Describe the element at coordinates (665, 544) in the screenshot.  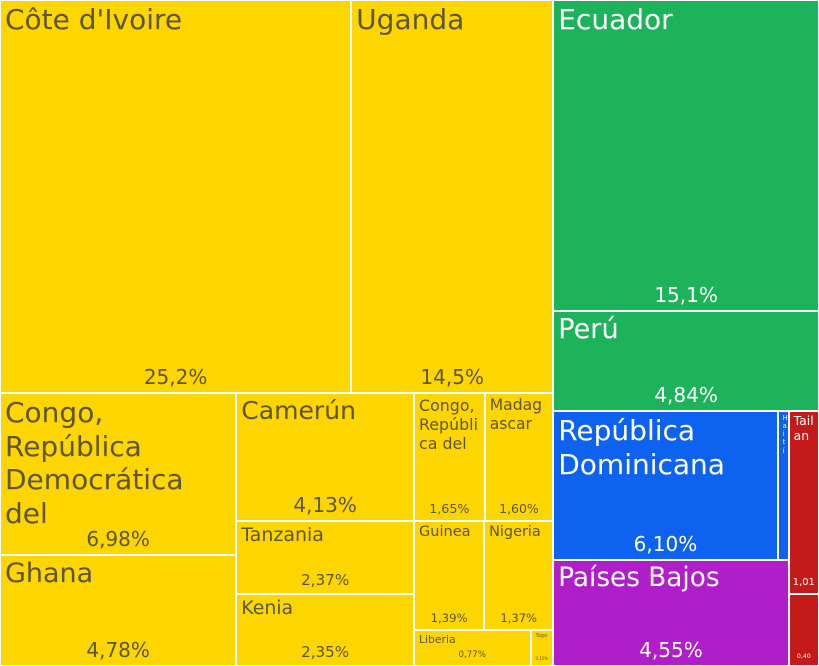
I see `cell-value: 6,10%` at that location.